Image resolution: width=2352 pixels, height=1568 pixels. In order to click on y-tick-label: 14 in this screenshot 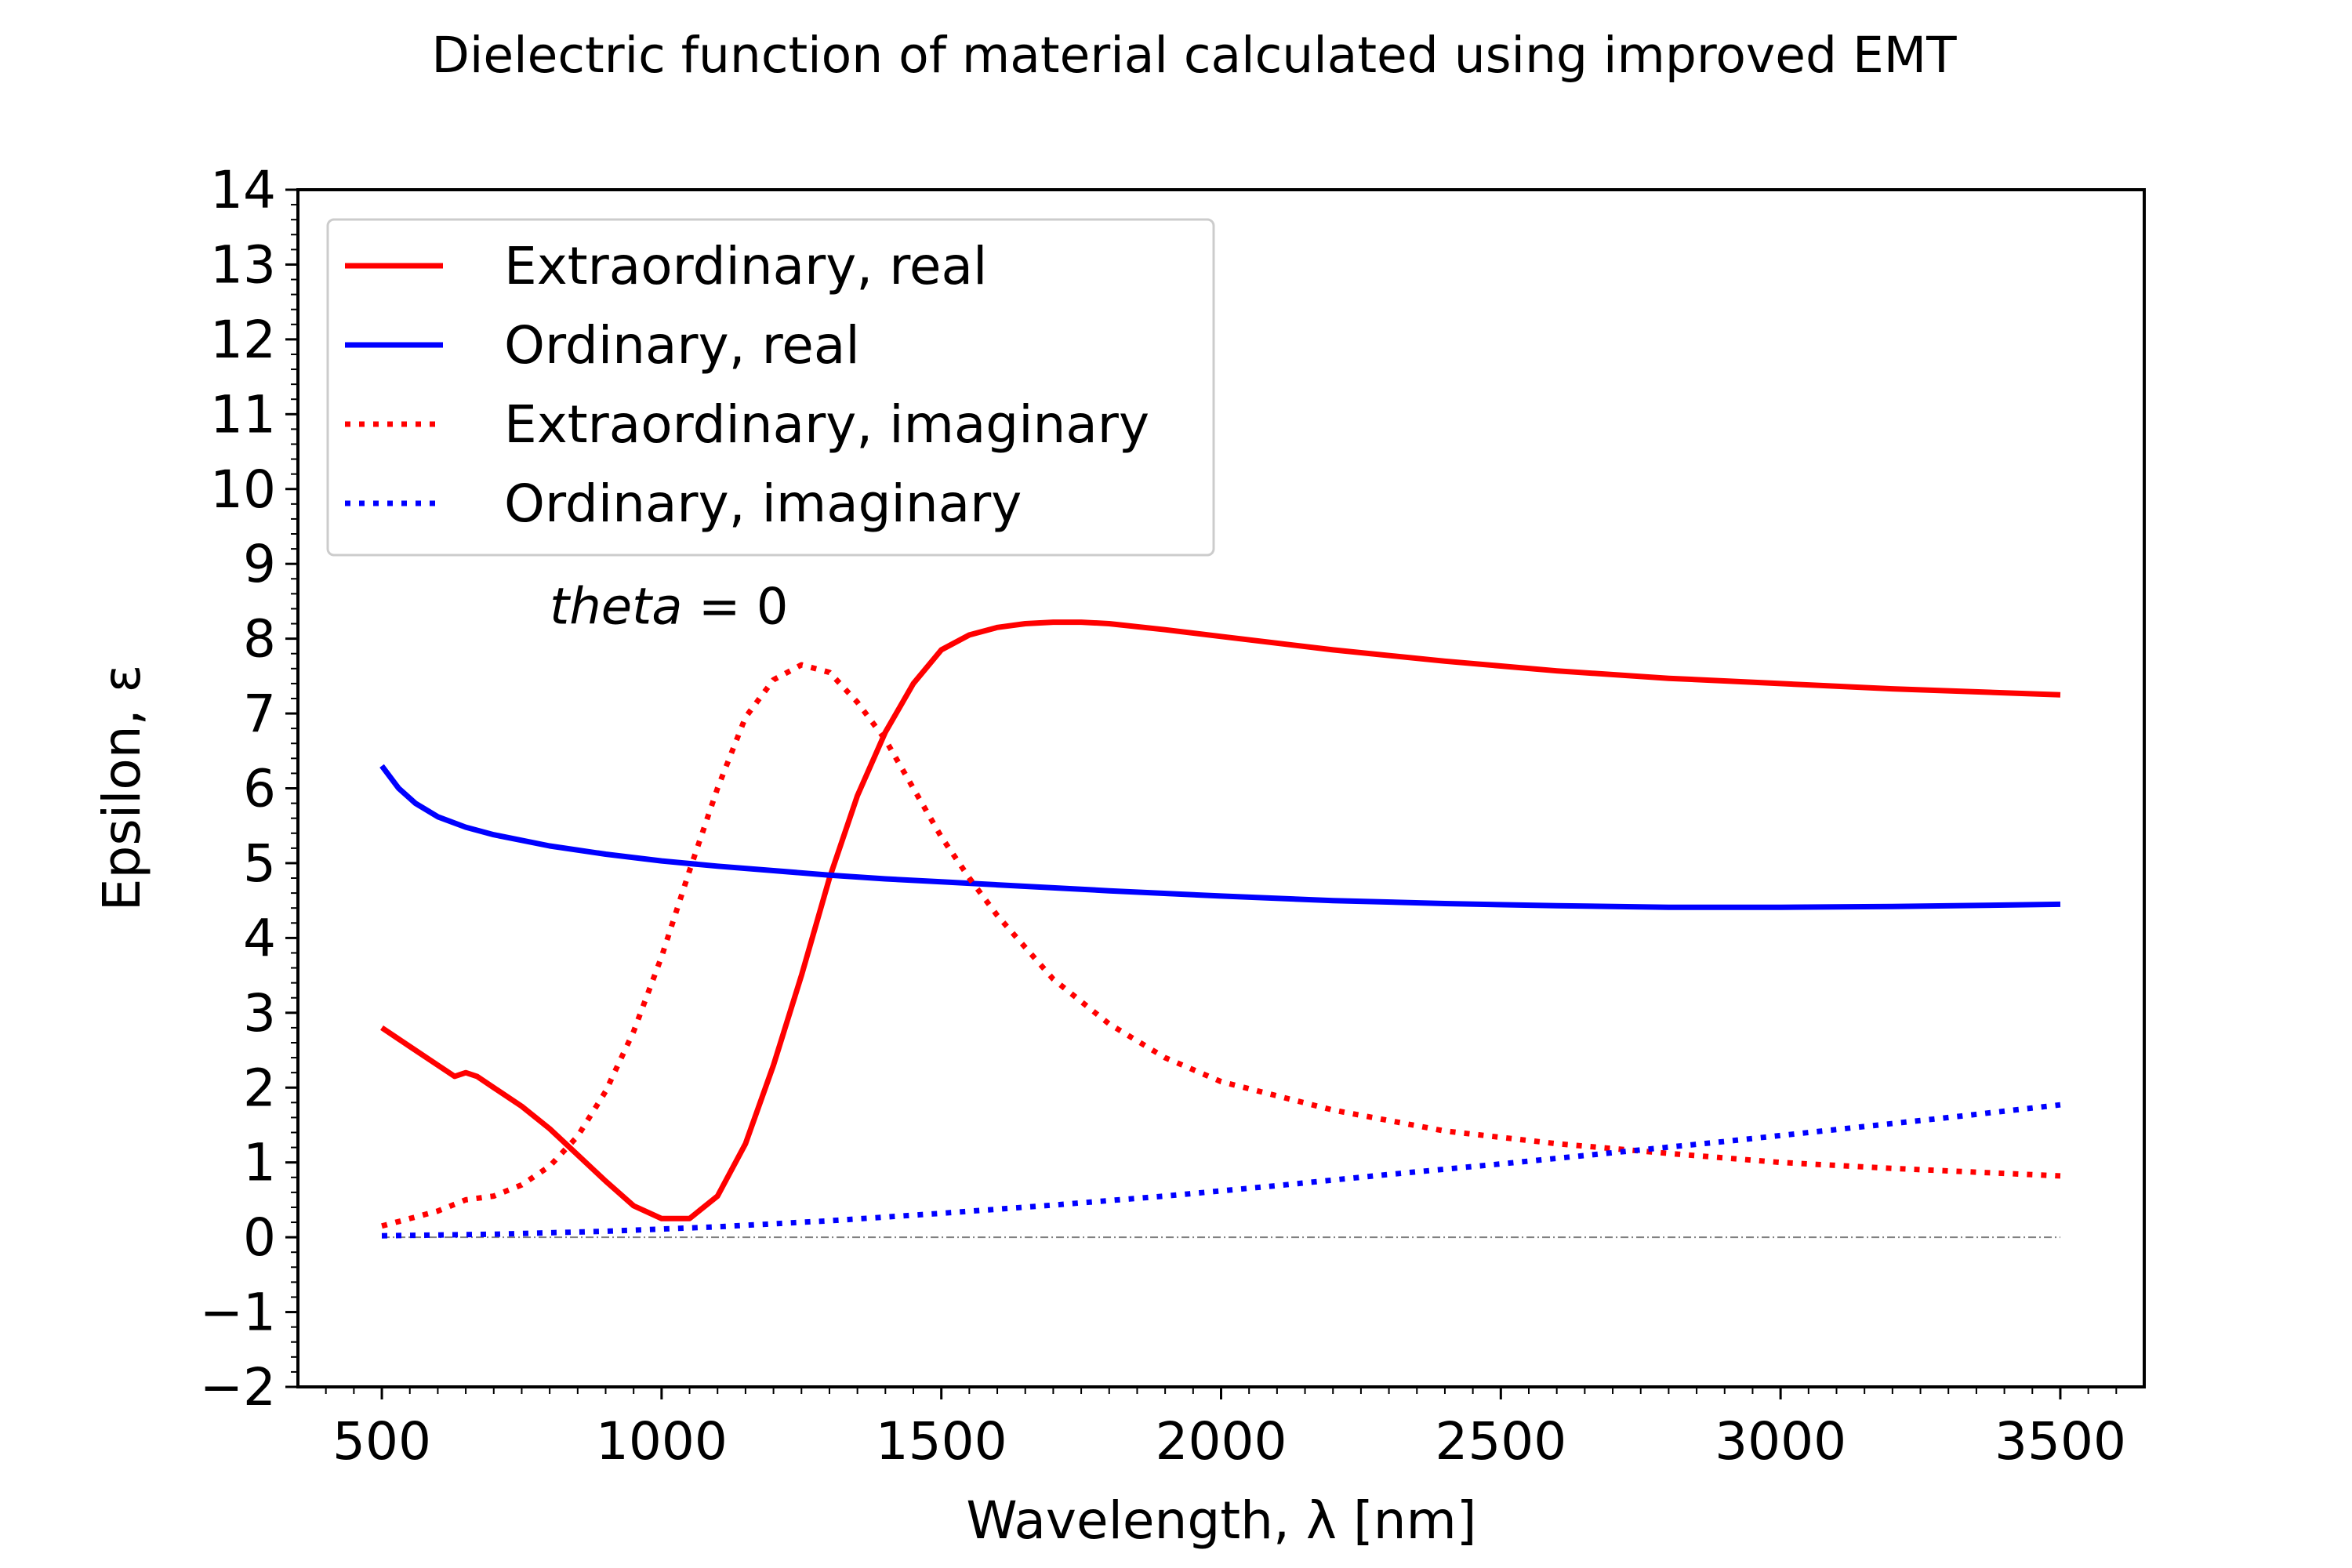, I will do `click(243, 190)`.